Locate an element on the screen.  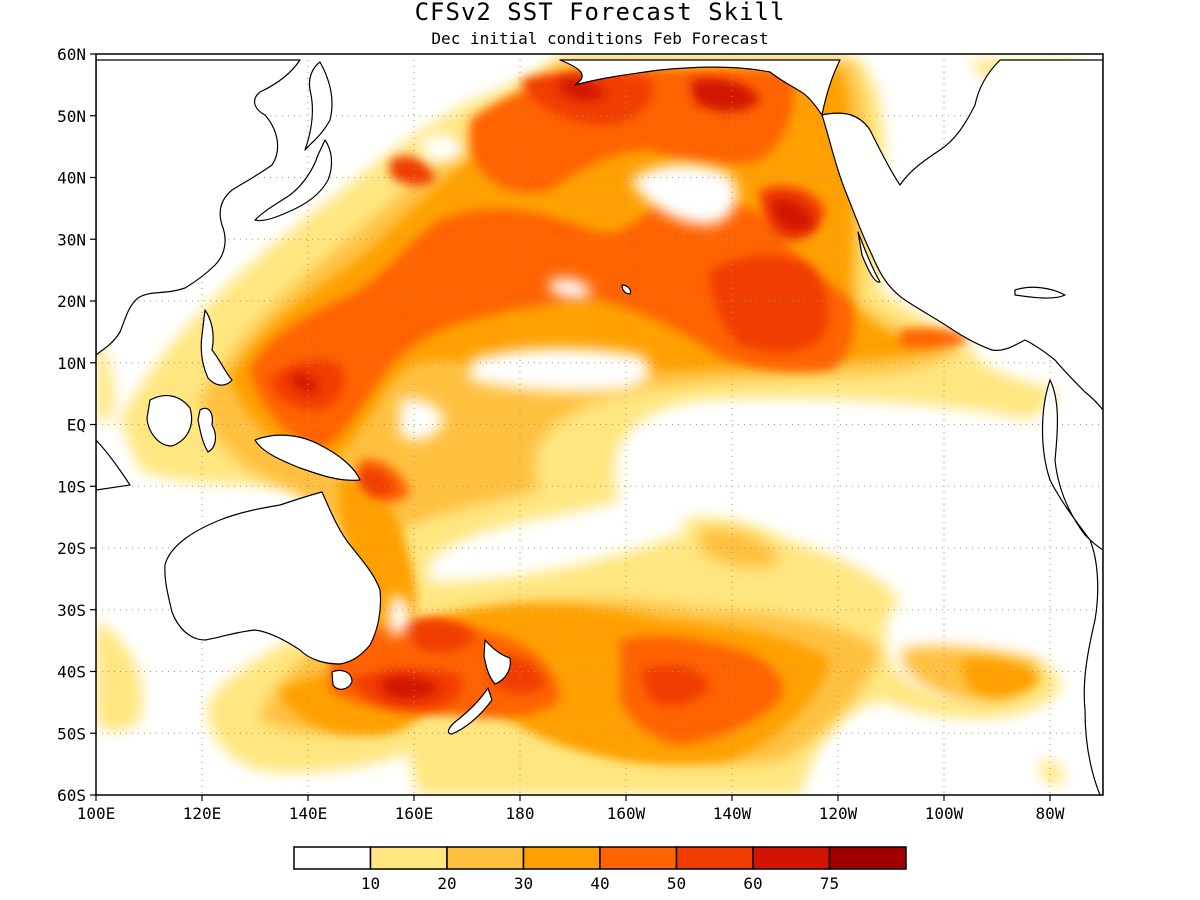
lat-tick-label: 30N is located at coordinates (71, 239).